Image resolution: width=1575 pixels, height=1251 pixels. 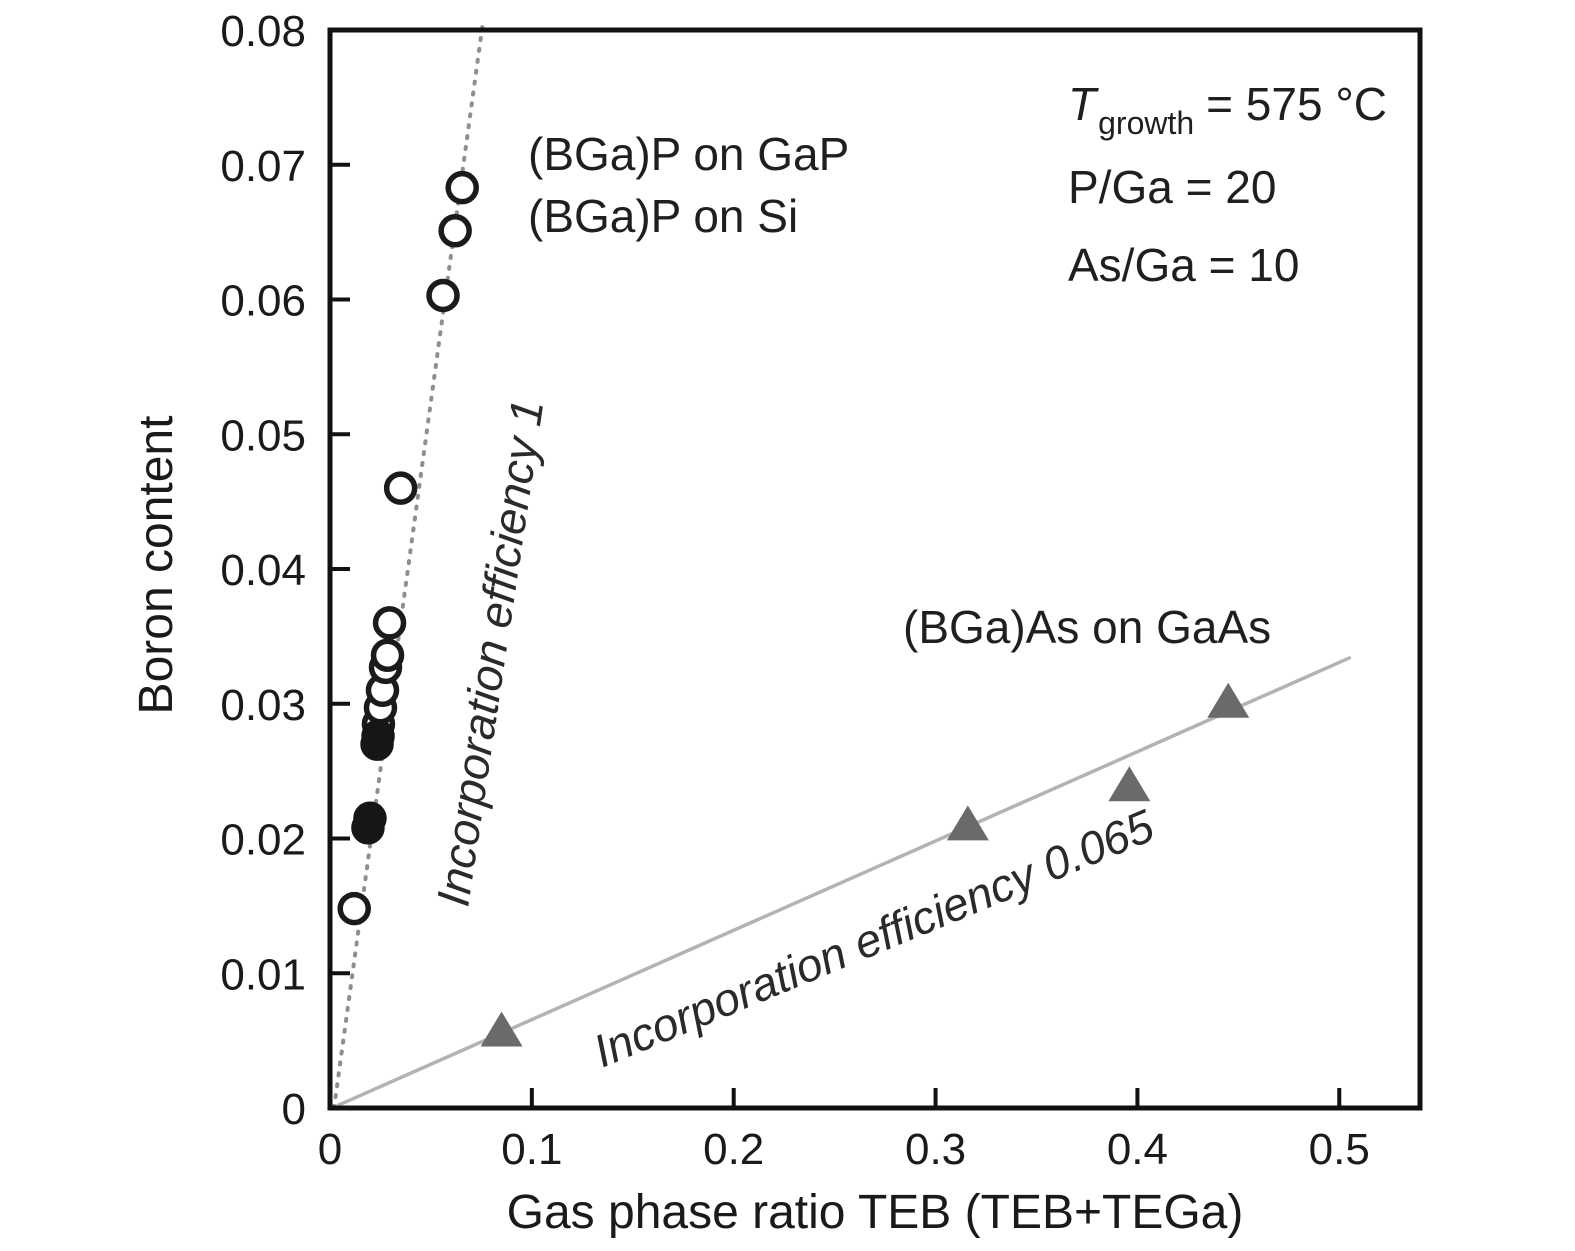 What do you see at coordinates (263, 301) in the screenshot?
I see `y-tick-label: 0.06` at bounding box center [263, 301].